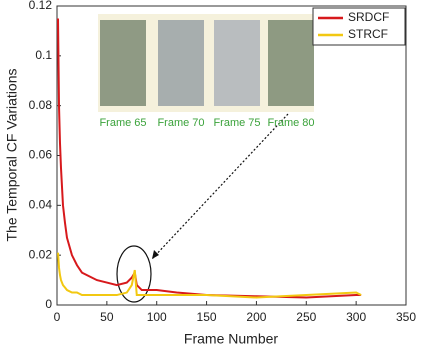  Describe the element at coordinates (41, 254) in the screenshot. I see `y-tick-label: 0.02` at that location.